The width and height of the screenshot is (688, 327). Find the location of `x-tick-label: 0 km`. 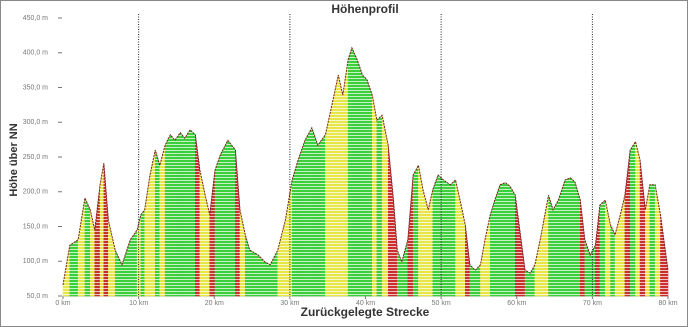

x-tick-label: 0 km is located at coordinates (62, 303).